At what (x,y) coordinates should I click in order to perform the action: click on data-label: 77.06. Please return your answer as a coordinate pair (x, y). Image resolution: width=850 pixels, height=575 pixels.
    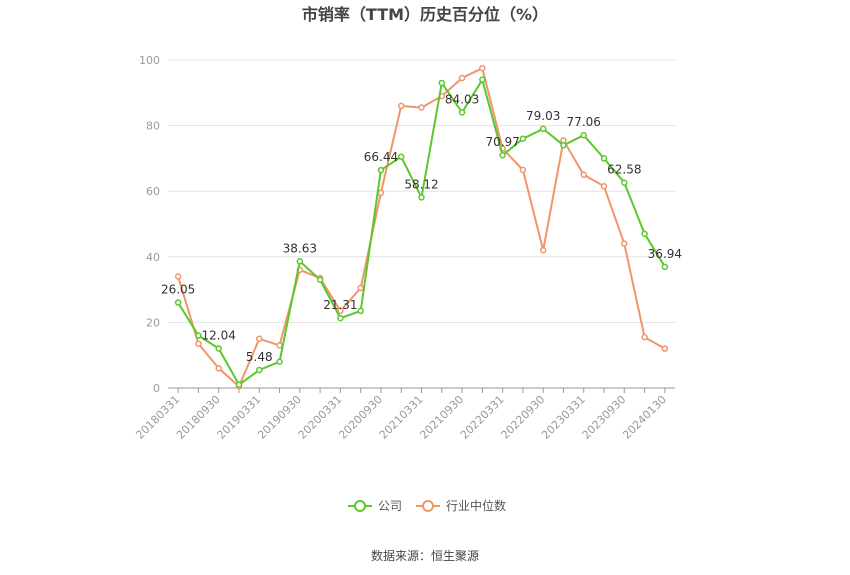
    Looking at the image, I should click on (584, 122).